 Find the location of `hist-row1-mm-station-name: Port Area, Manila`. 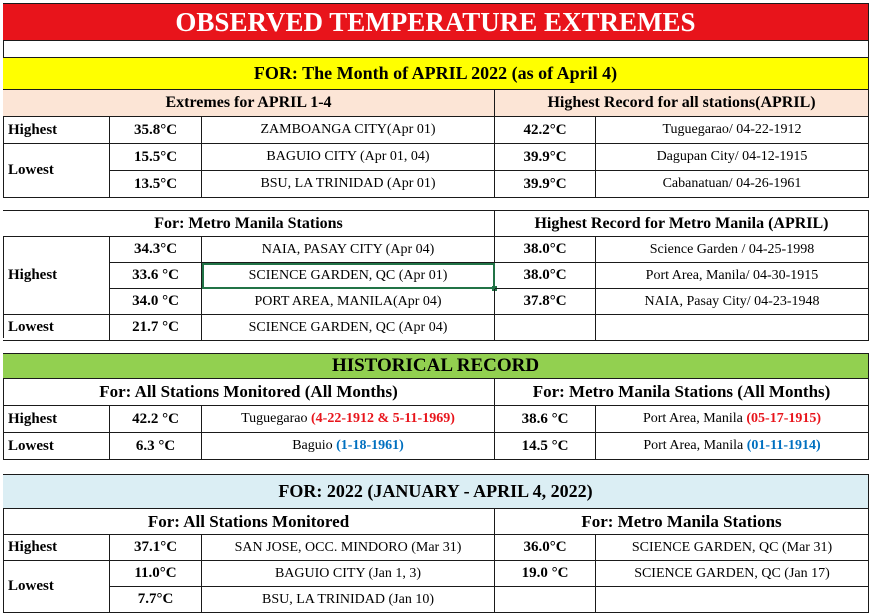

hist-row1-mm-station-name: Port Area, Manila is located at coordinates (694, 418).